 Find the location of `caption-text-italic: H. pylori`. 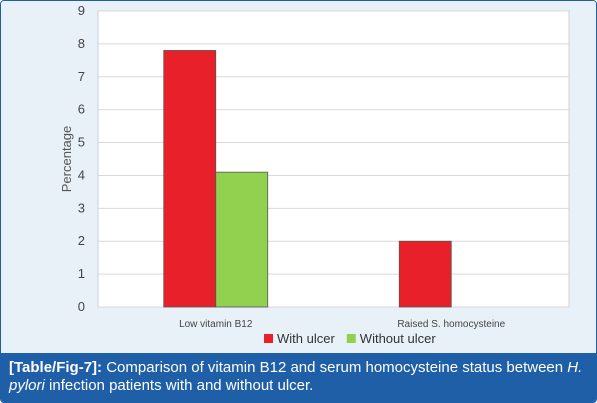

caption-text-italic: H. pylori is located at coordinates (296, 376).